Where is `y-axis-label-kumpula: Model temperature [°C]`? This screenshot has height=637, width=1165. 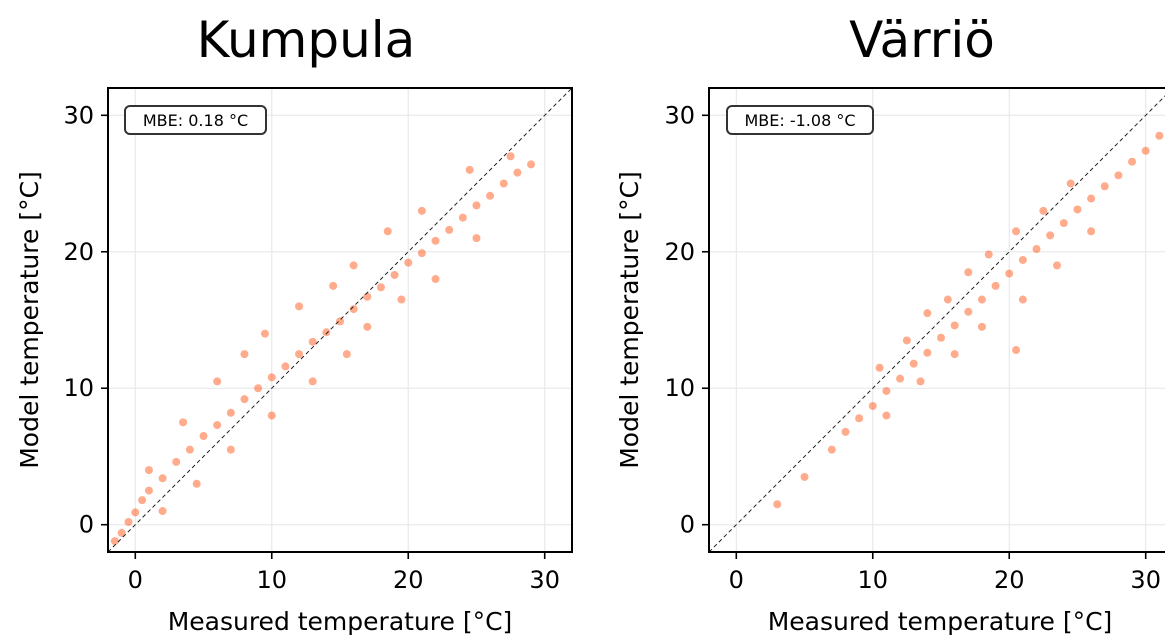 y-axis-label-kumpula: Model temperature [°C] is located at coordinates (29, 320).